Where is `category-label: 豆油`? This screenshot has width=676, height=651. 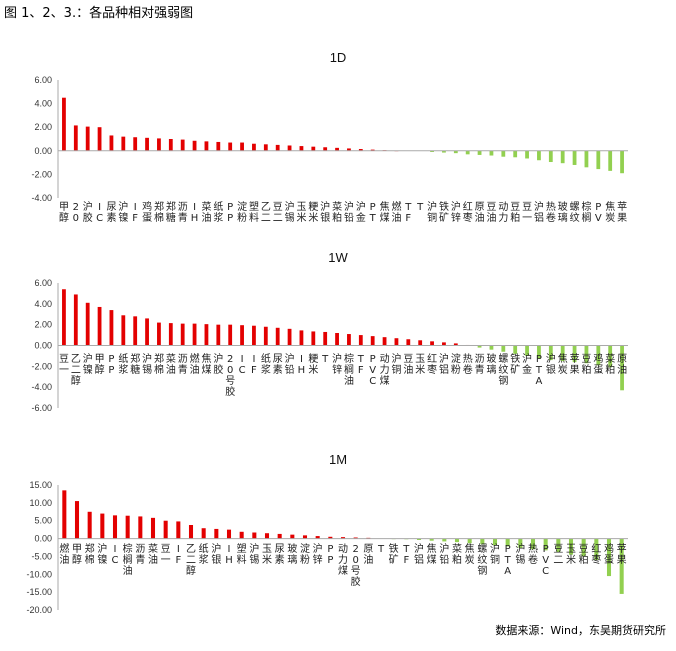 category-label: 豆油 is located at coordinates (408, 364).